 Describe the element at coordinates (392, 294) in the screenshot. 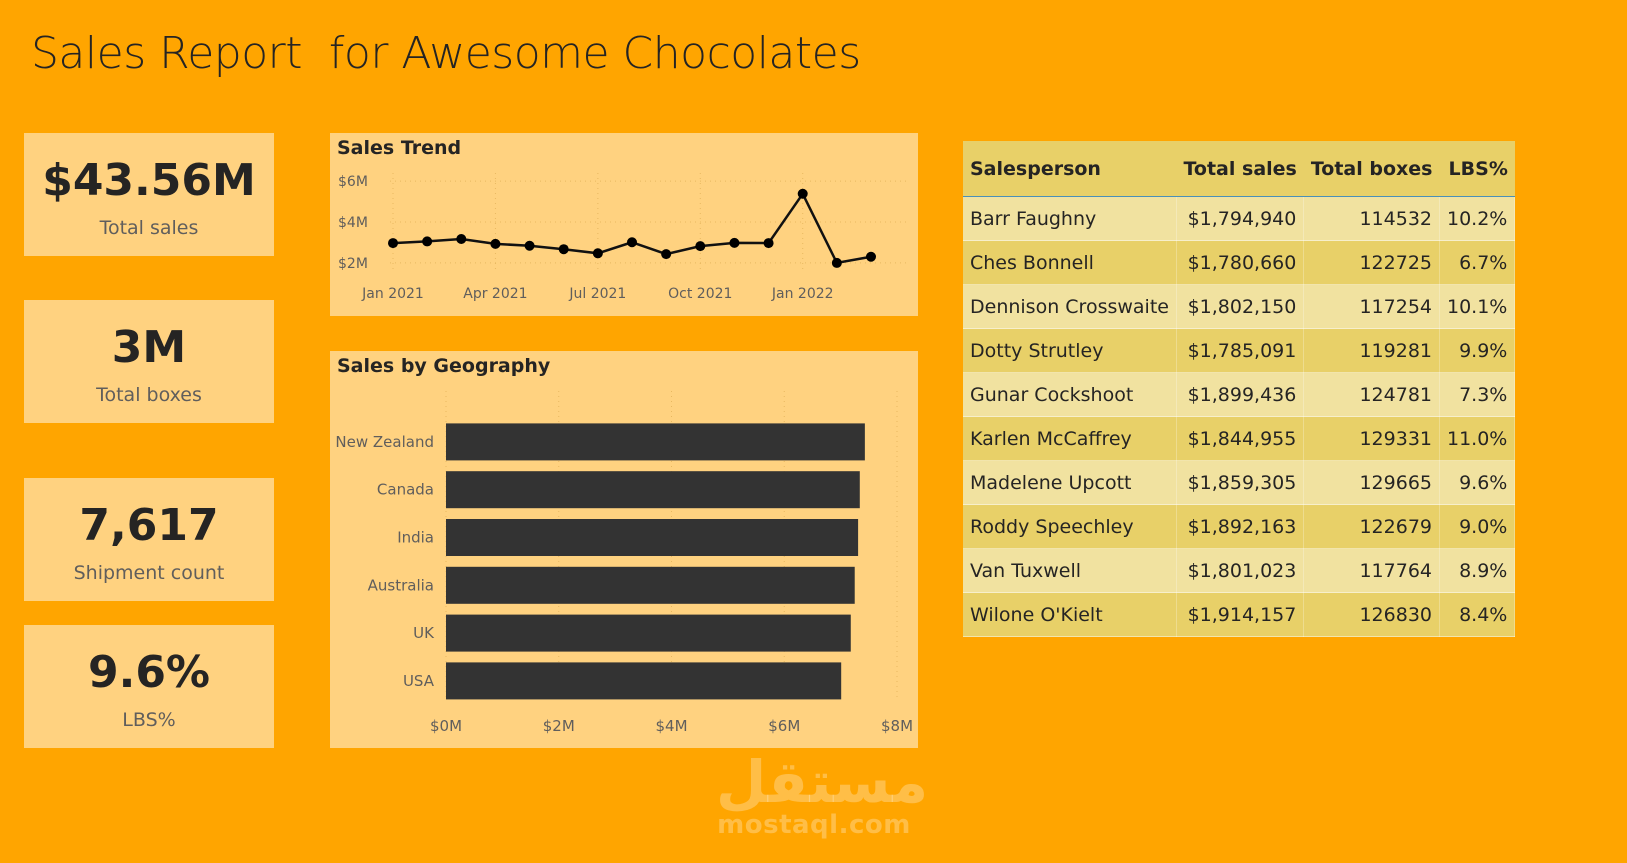

I see `x-tick-label: Jan 2021` at that location.